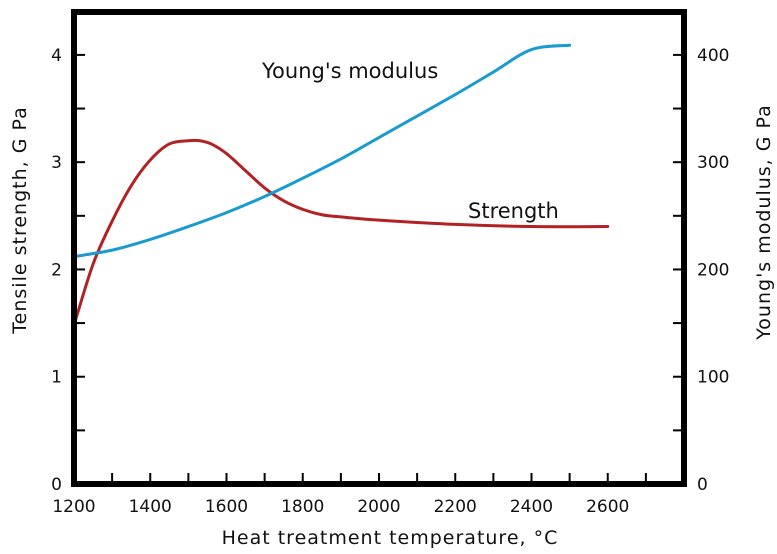 The image size is (777, 554). Describe the element at coordinates (226, 507) in the screenshot. I see `x-tick-label: 1600` at that location.